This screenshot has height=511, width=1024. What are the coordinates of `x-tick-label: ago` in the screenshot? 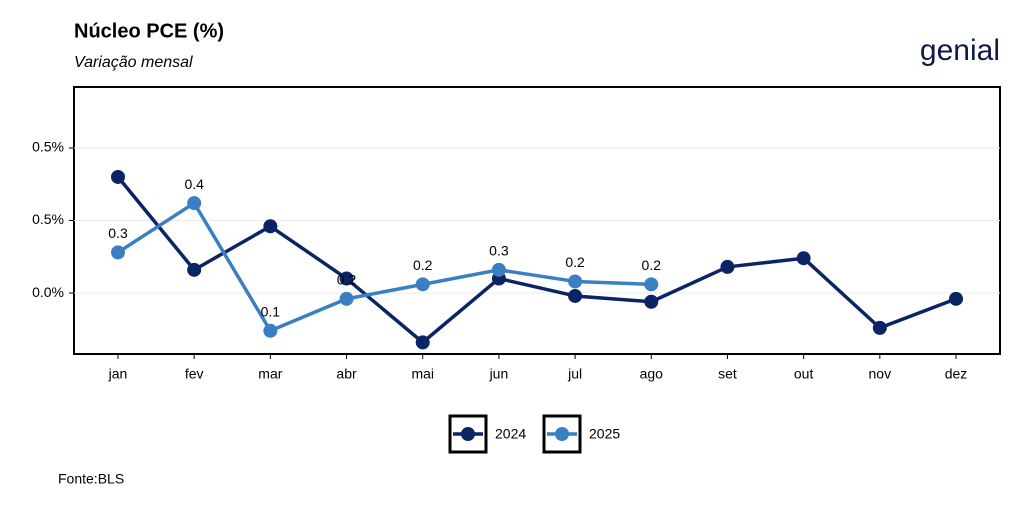 It's located at (652, 374).